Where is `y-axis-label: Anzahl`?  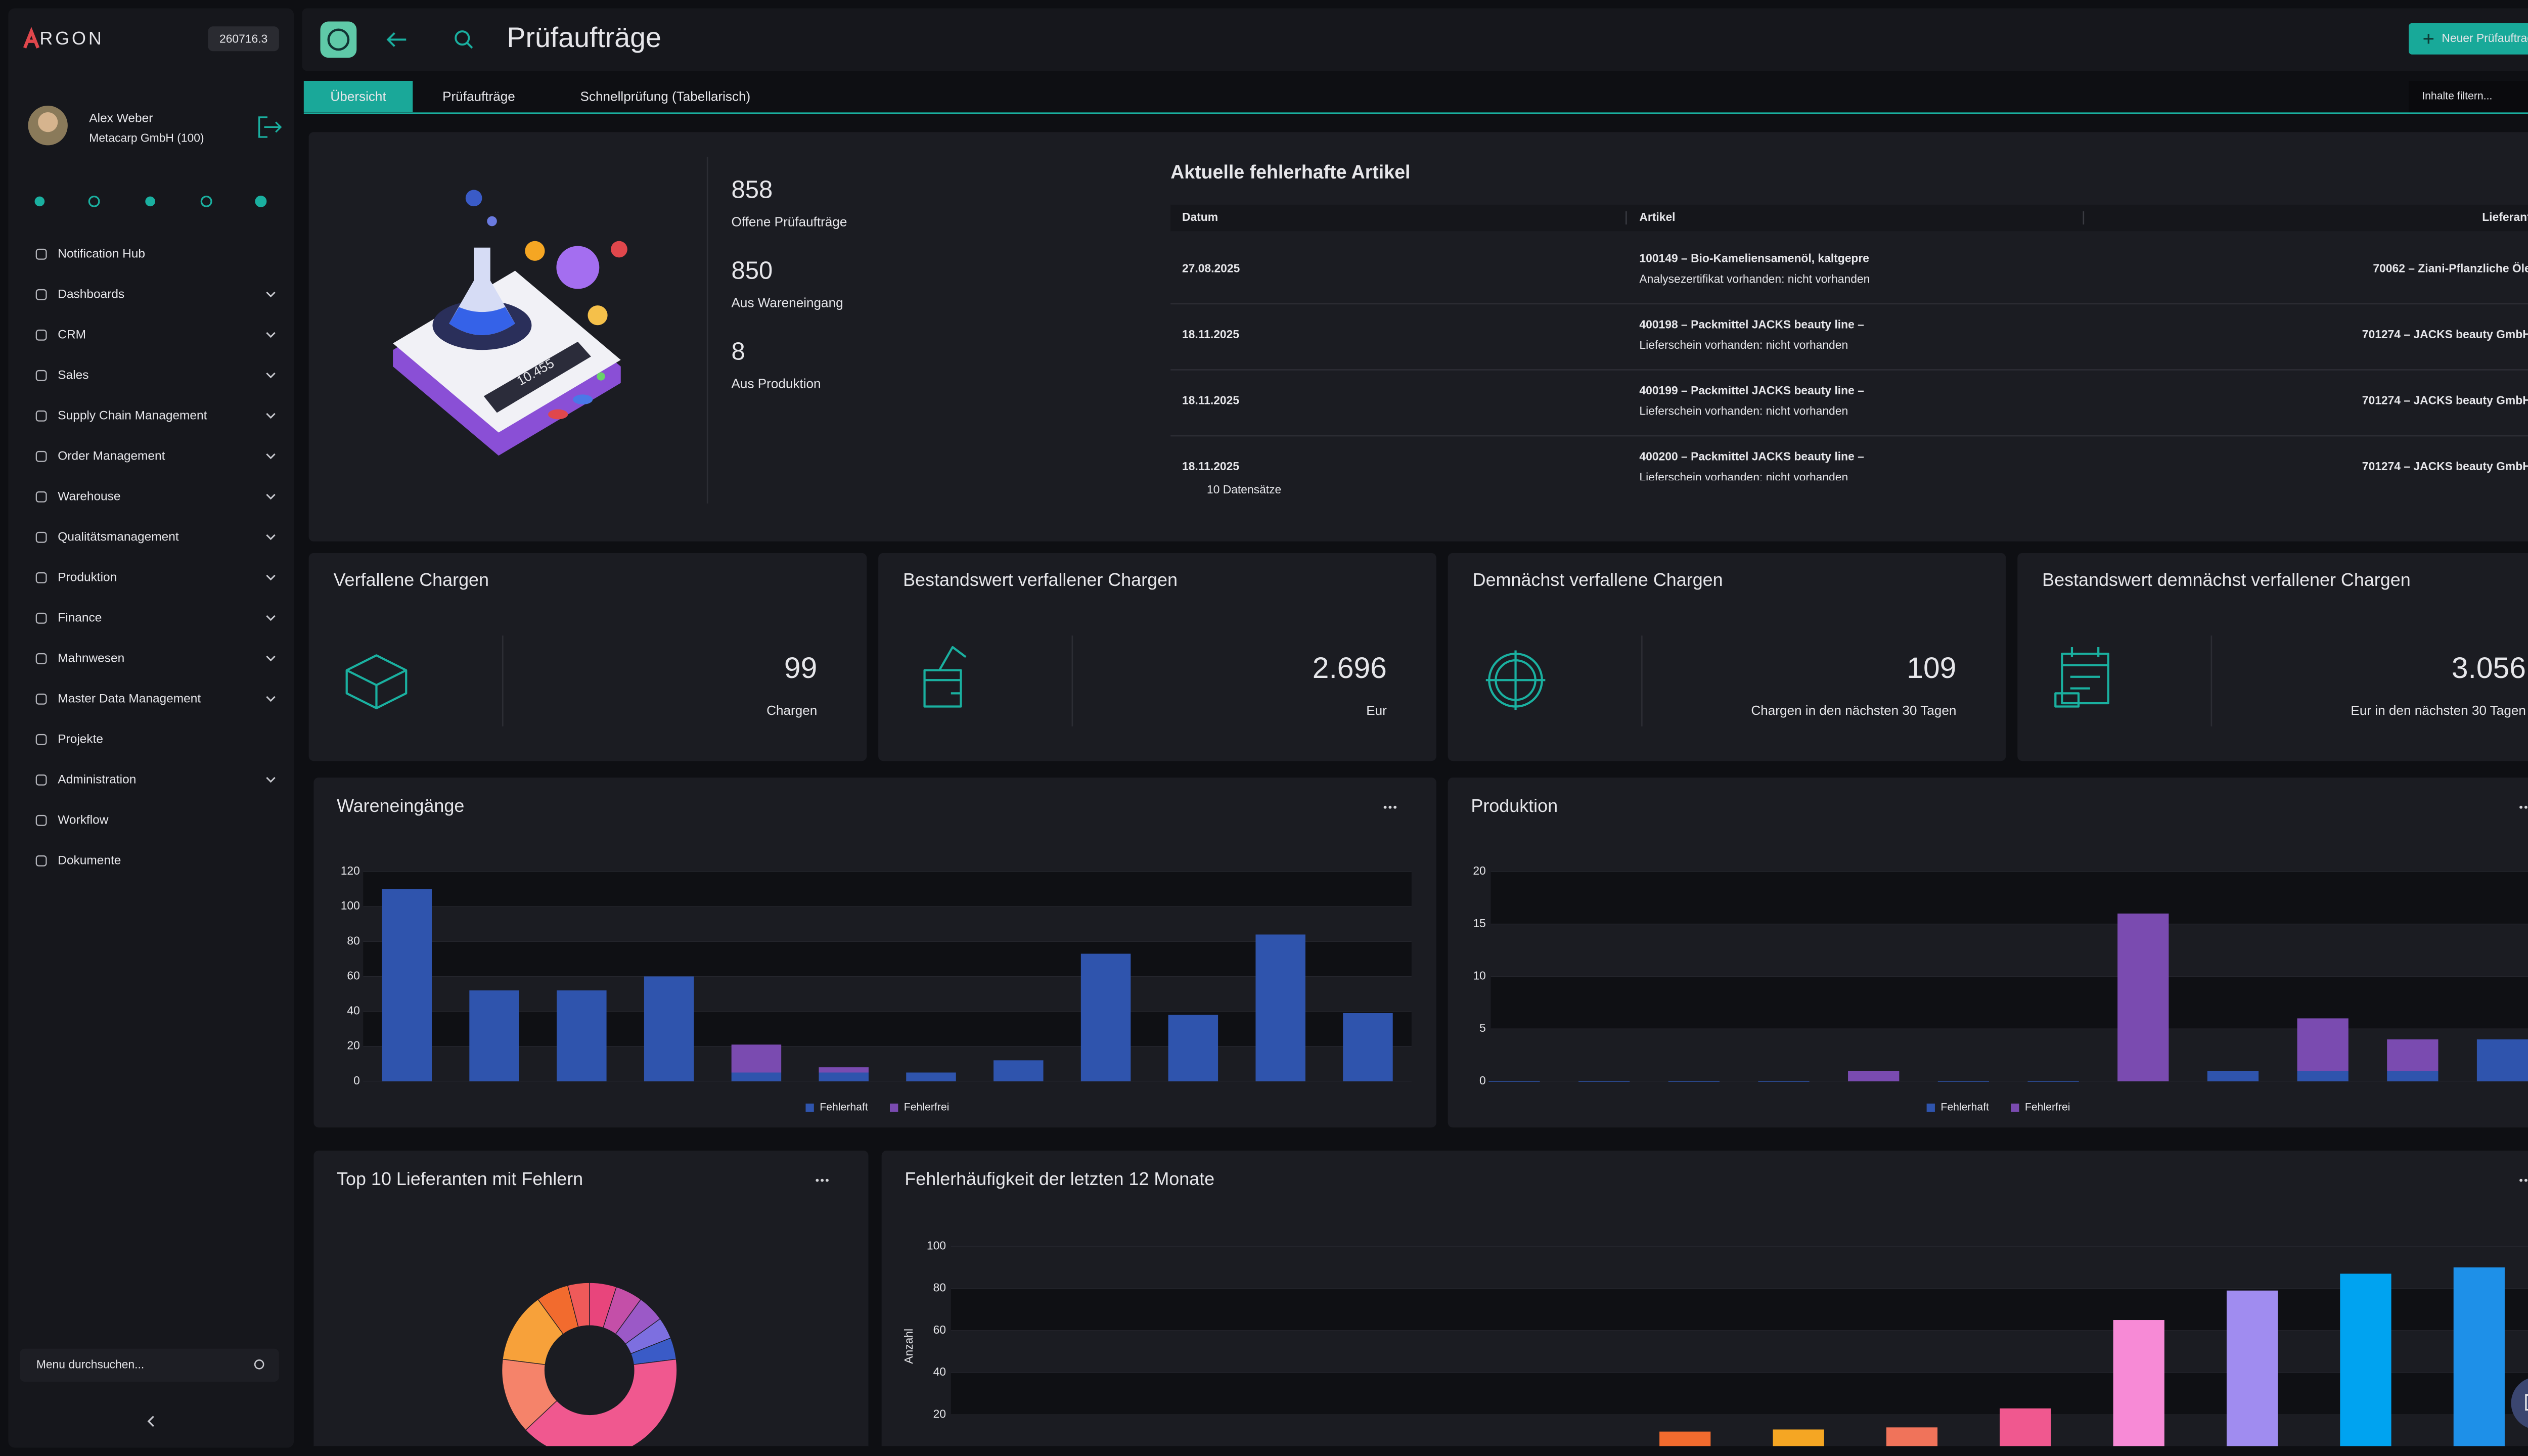 y-axis-label: Anzahl is located at coordinates (909, 1346).